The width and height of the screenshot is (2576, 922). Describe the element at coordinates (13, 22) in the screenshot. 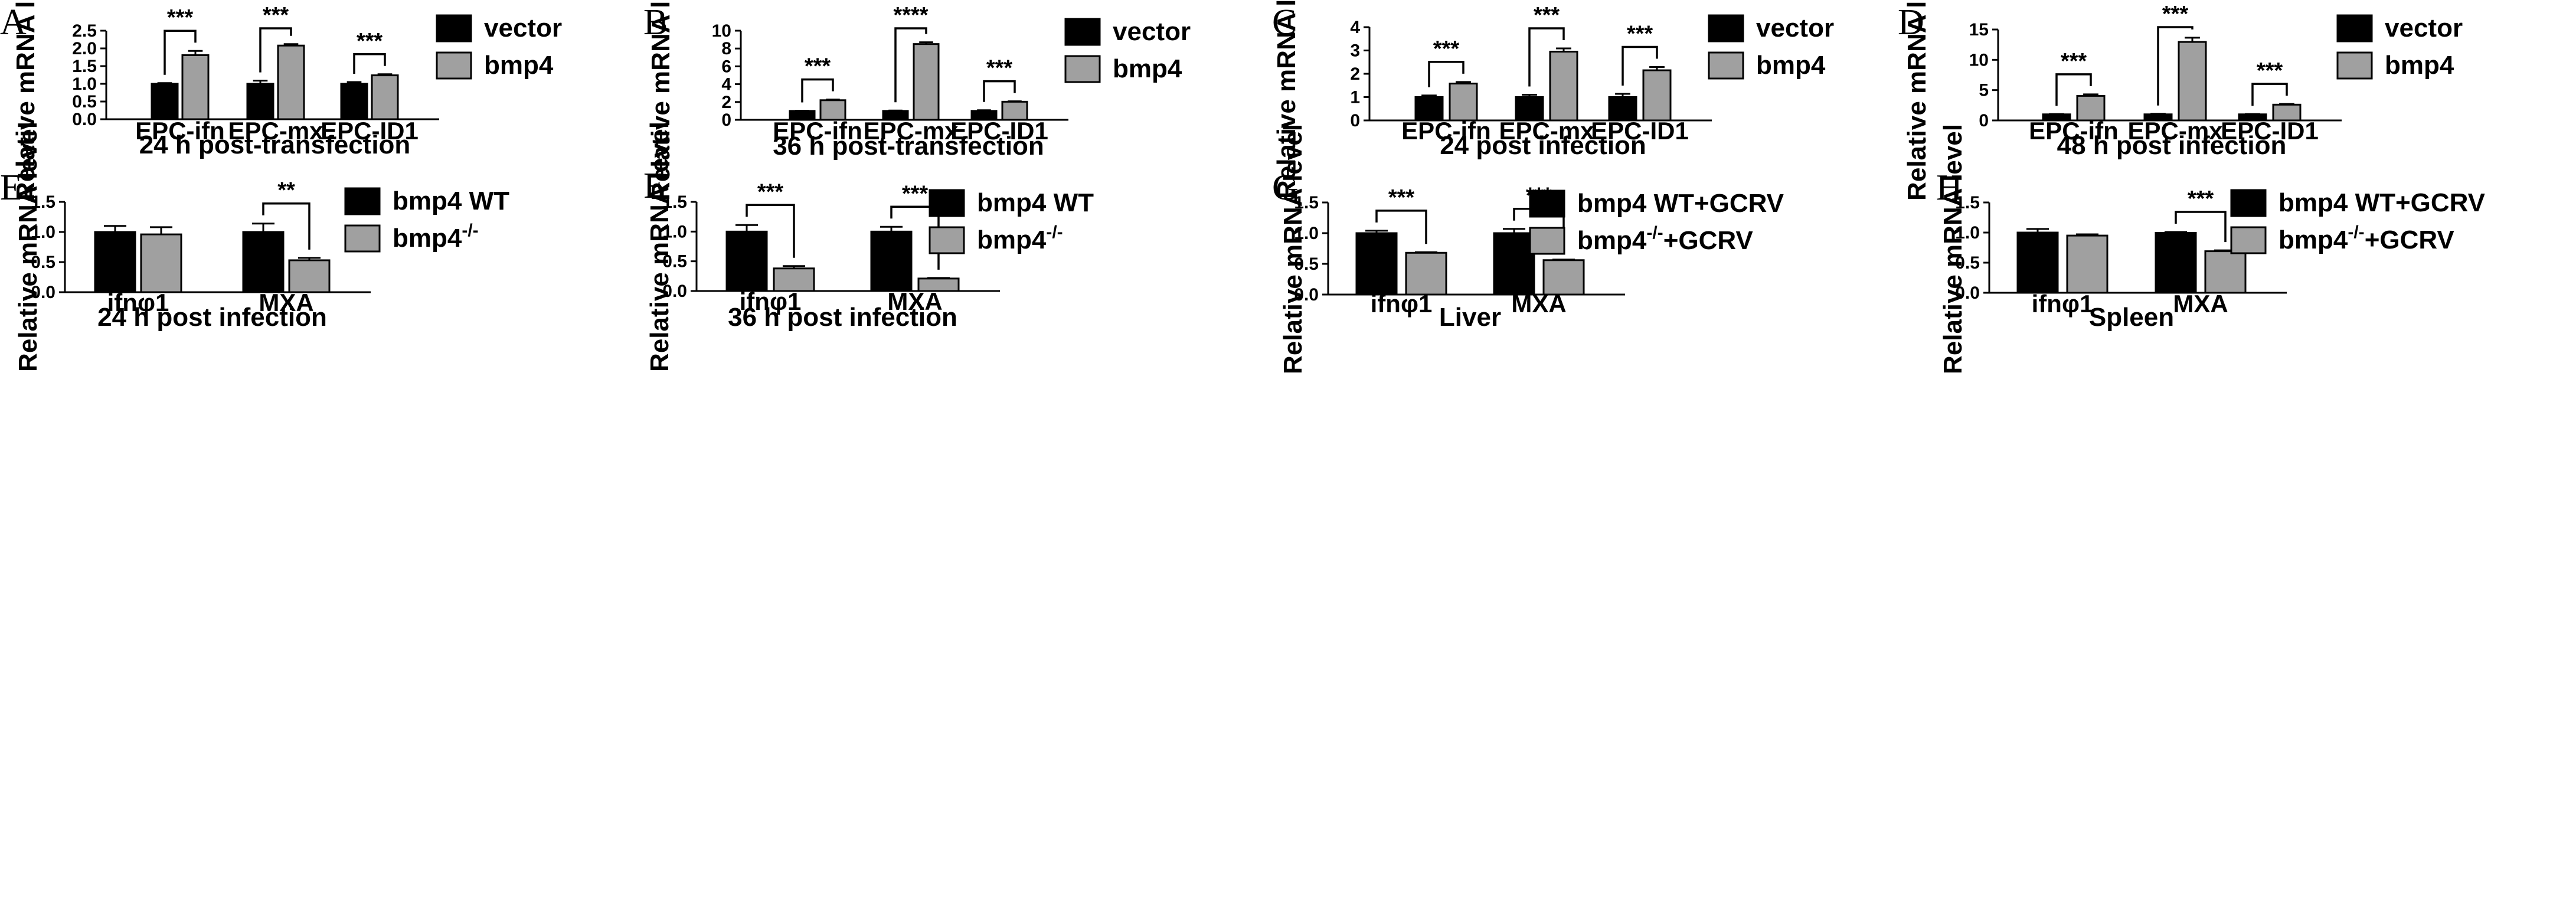

I see `panel-letter: A` at that location.